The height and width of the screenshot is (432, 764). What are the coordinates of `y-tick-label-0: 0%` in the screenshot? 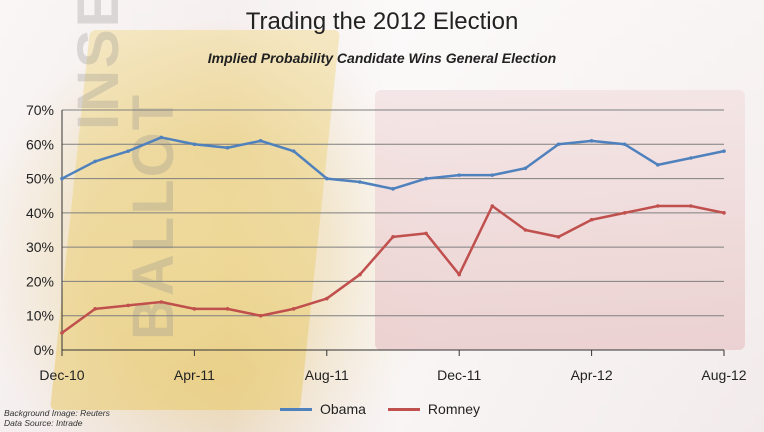 It's located at (44, 350).